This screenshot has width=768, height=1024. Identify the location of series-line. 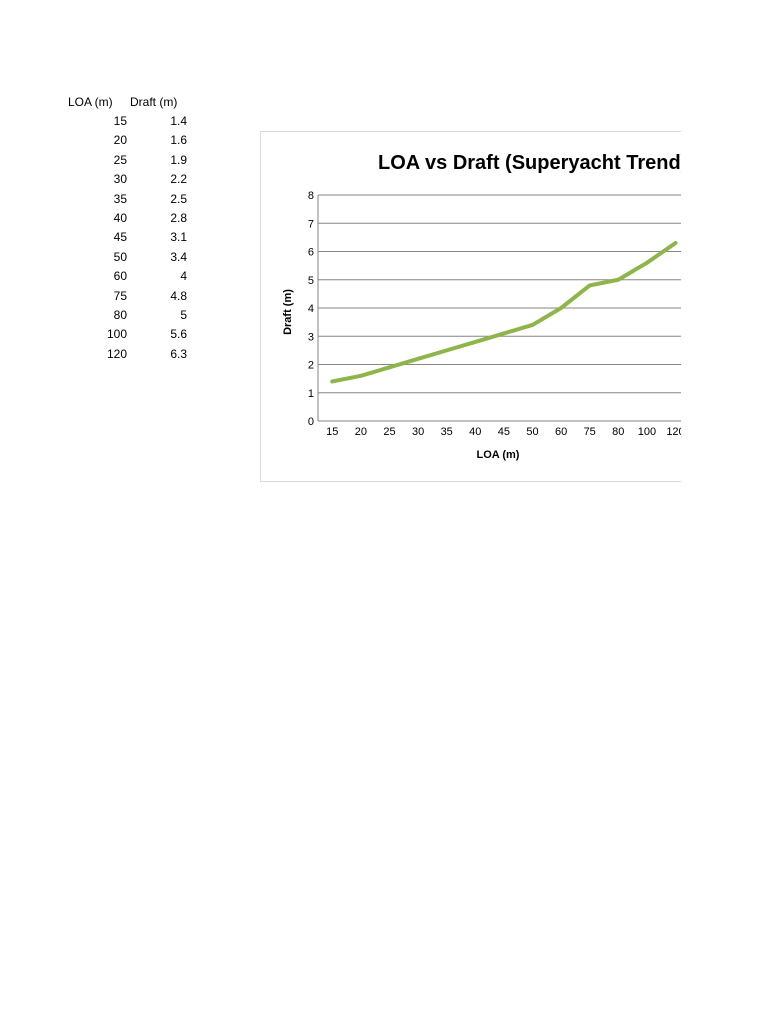
(504, 312).